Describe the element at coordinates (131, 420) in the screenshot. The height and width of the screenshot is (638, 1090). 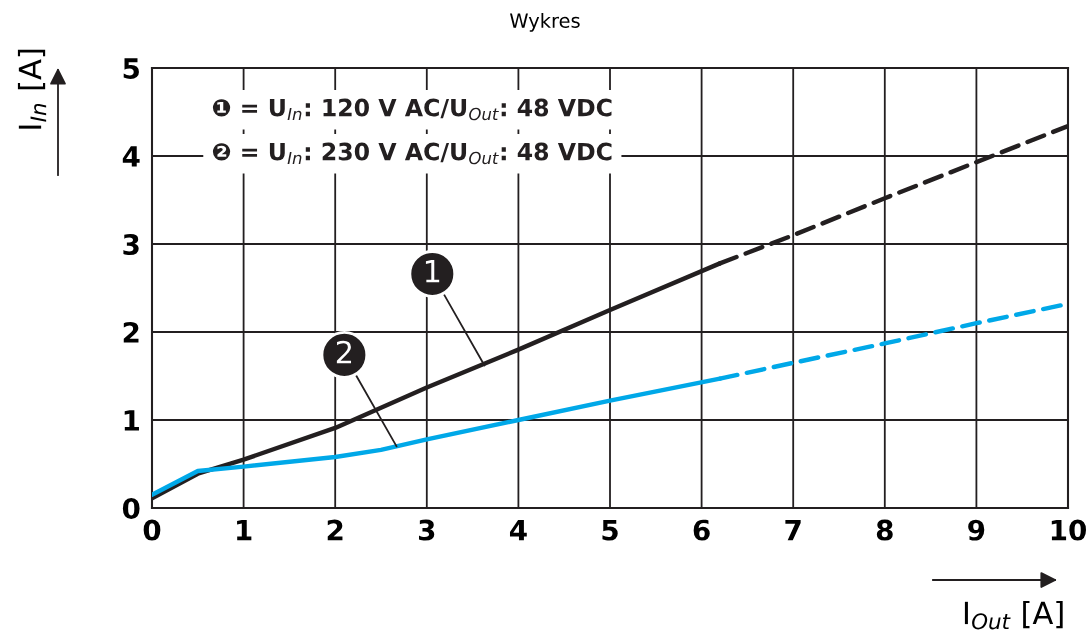
I see `y-tick-label: 1` at that location.